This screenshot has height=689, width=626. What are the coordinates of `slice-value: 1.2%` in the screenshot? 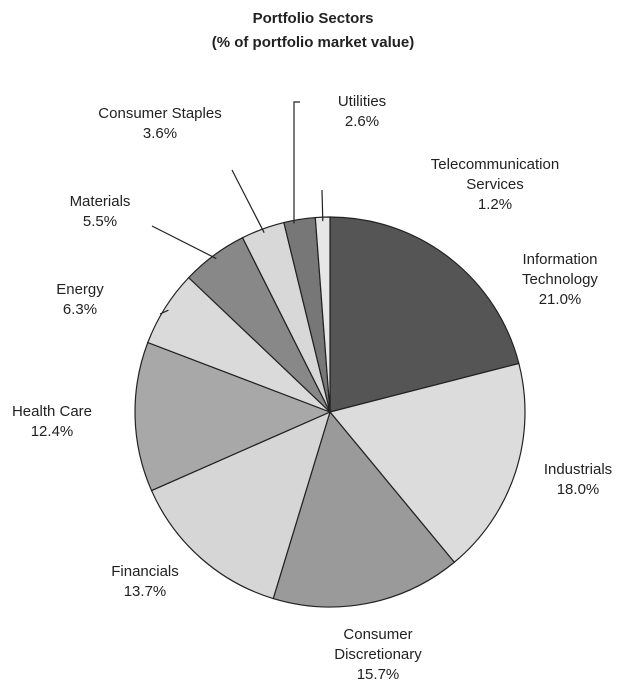 It's located at (495, 204).